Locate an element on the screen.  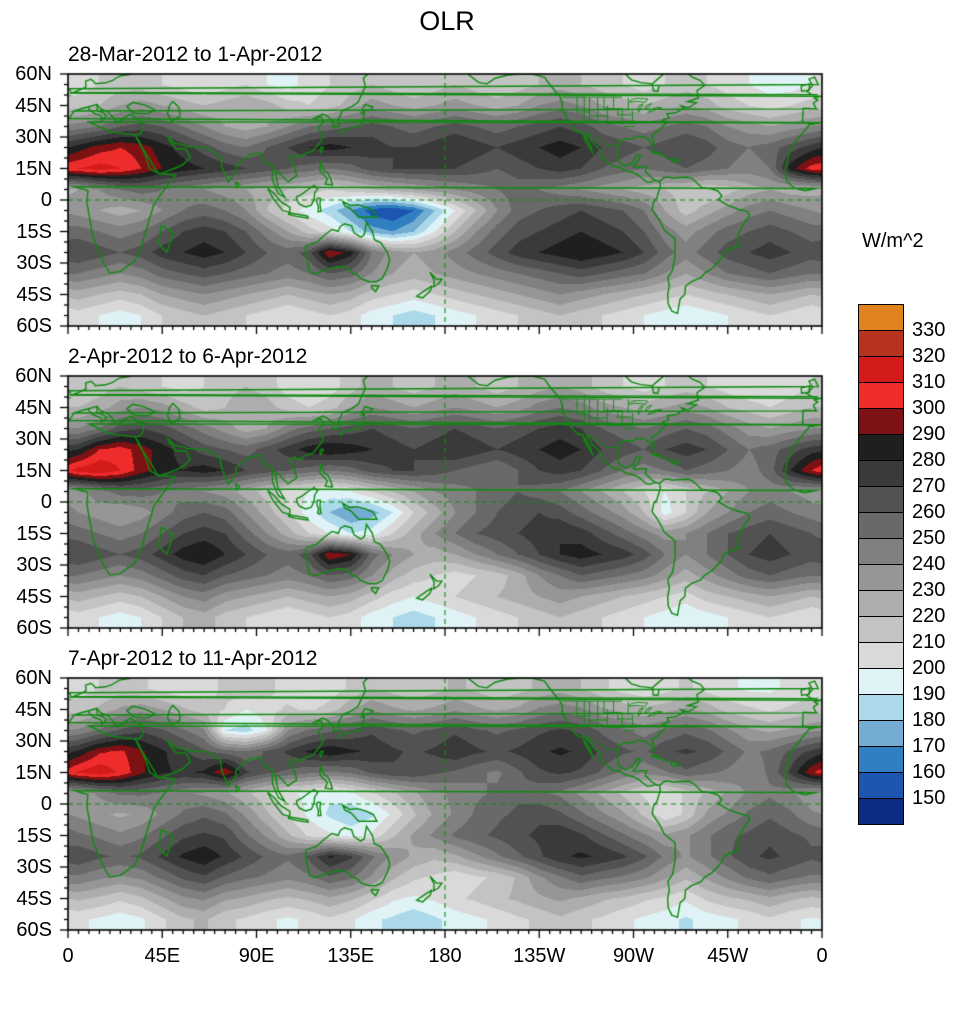
chart-title: OLR is located at coordinates (447, 21).